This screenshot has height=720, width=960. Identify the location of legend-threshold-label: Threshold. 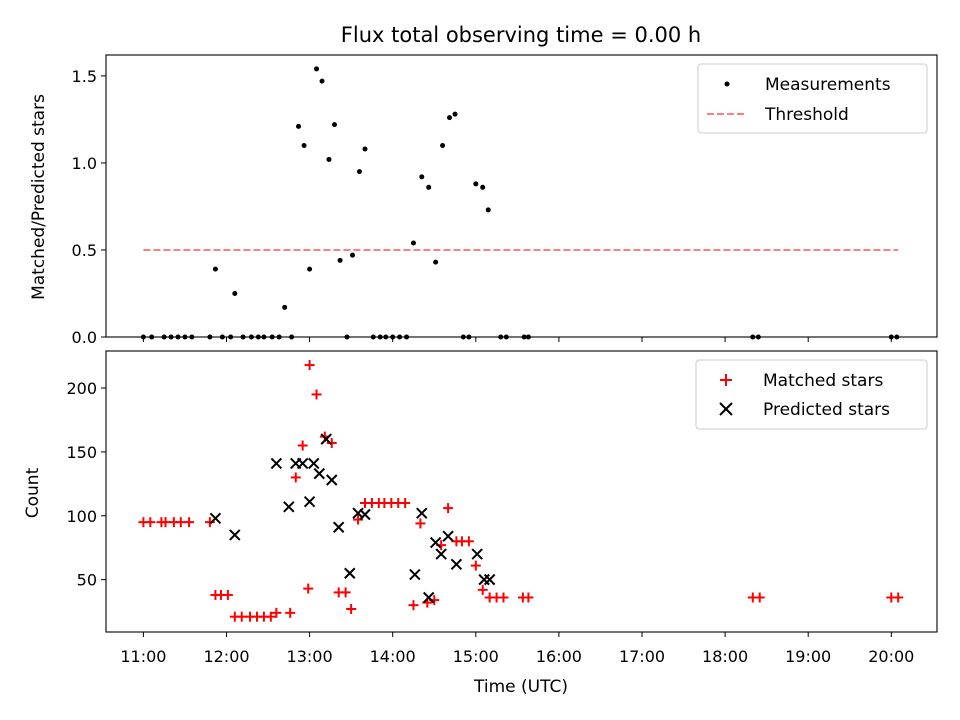
(806, 115).